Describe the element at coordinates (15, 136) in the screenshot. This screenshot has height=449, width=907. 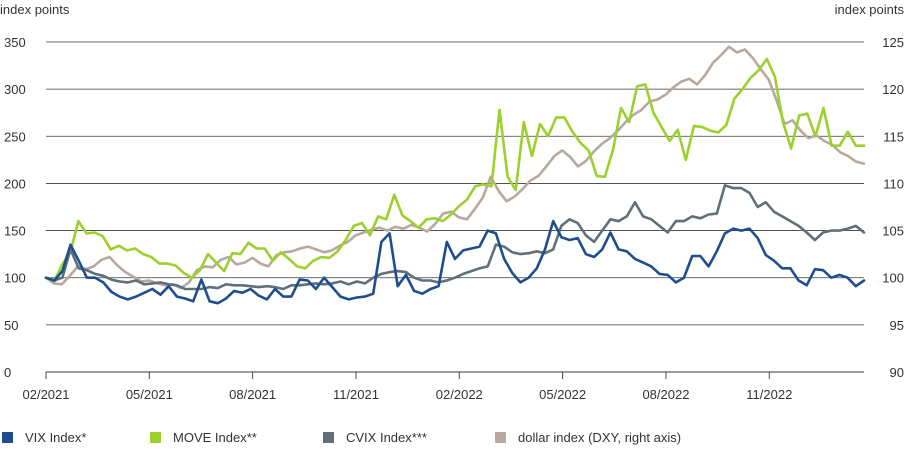
I see `left-tick-label: 250` at that location.